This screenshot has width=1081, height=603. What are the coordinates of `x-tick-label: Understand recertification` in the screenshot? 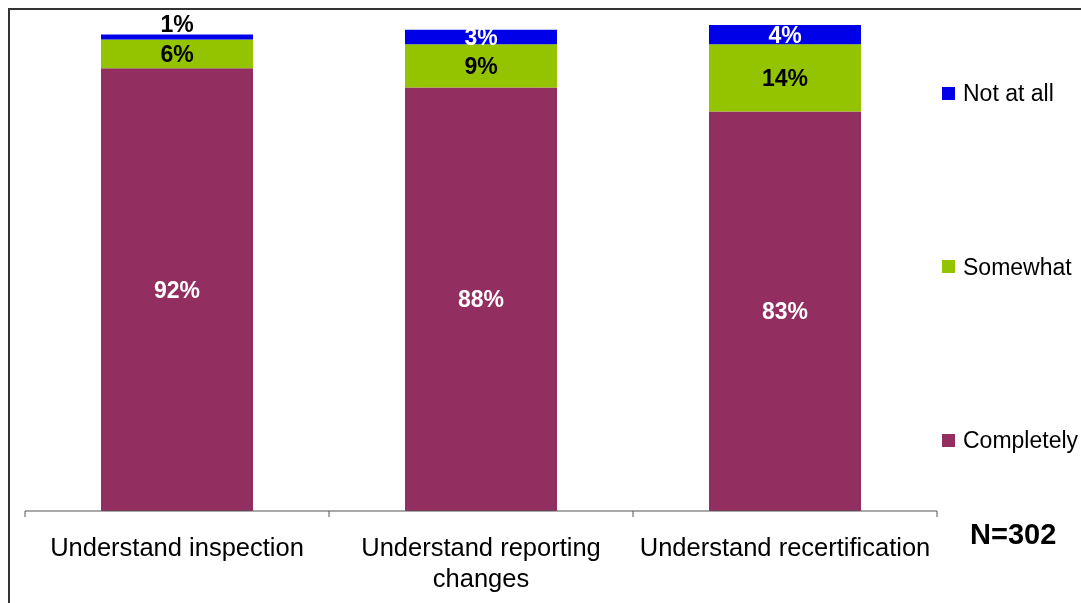 It's located at (785, 547).